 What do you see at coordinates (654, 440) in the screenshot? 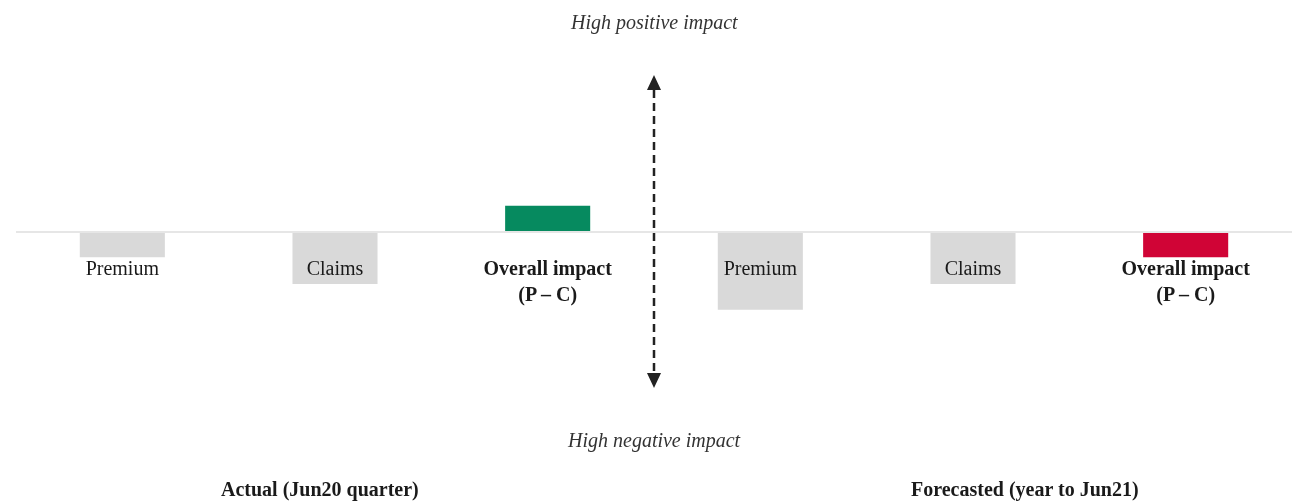
I see `text: High negative impact` at bounding box center [654, 440].